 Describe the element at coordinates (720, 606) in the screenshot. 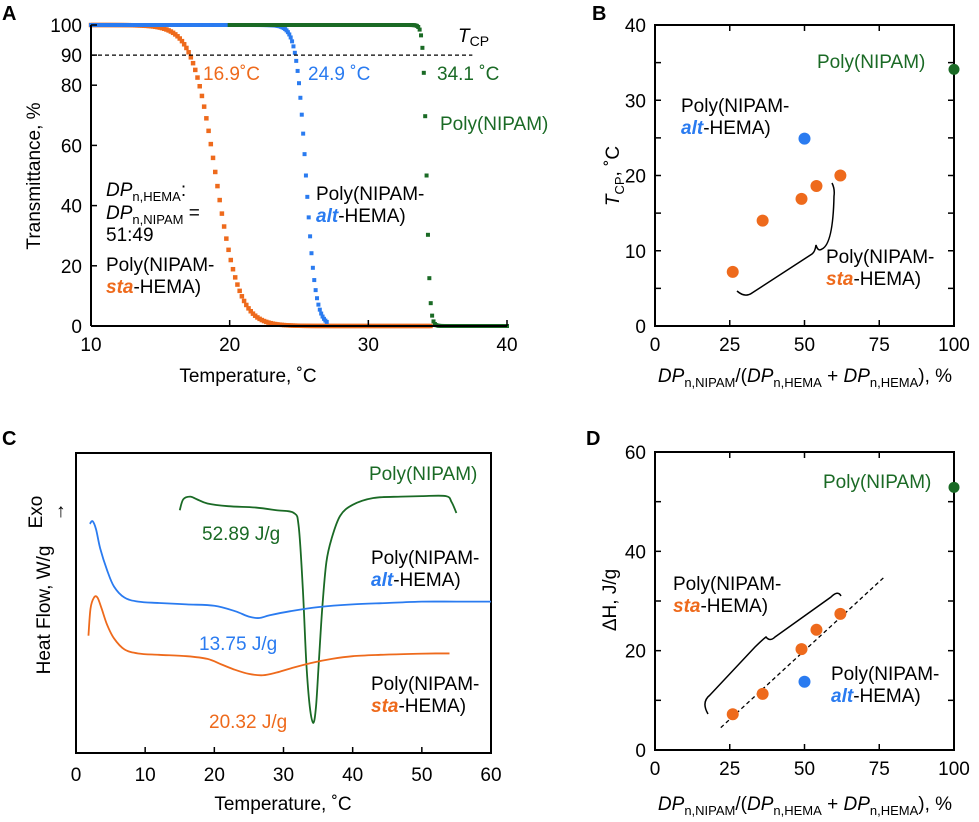

I see `sta-group-label-line2: sta-HEMA)` at that location.